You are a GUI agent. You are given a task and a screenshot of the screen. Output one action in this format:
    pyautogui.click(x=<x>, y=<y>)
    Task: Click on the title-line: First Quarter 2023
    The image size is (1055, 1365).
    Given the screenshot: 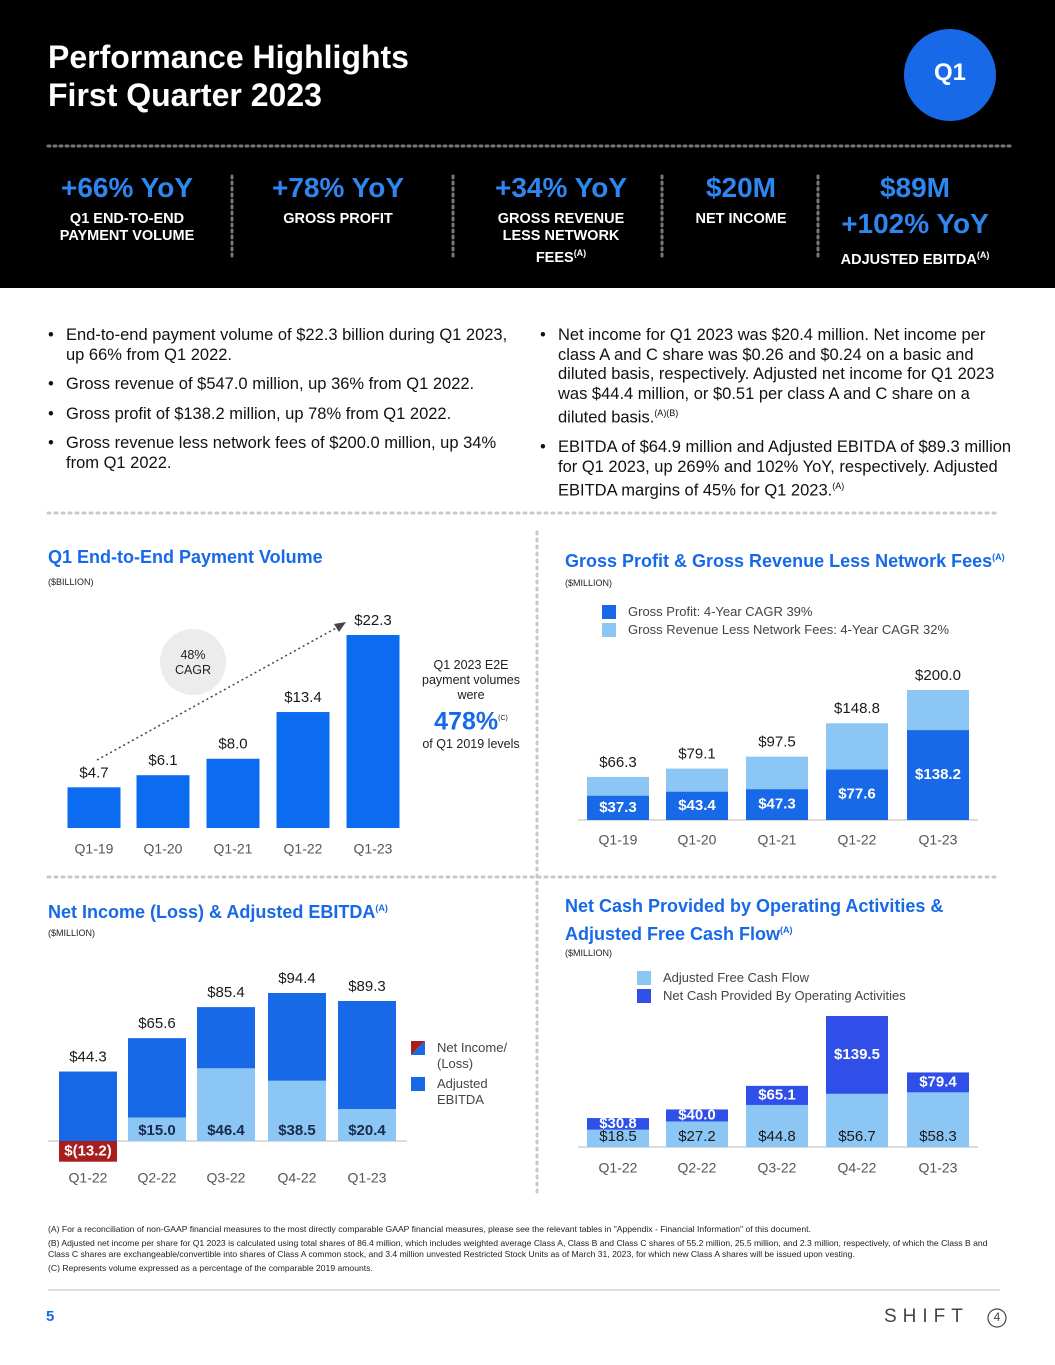 What is the action you would take?
    pyautogui.click(x=185, y=95)
    